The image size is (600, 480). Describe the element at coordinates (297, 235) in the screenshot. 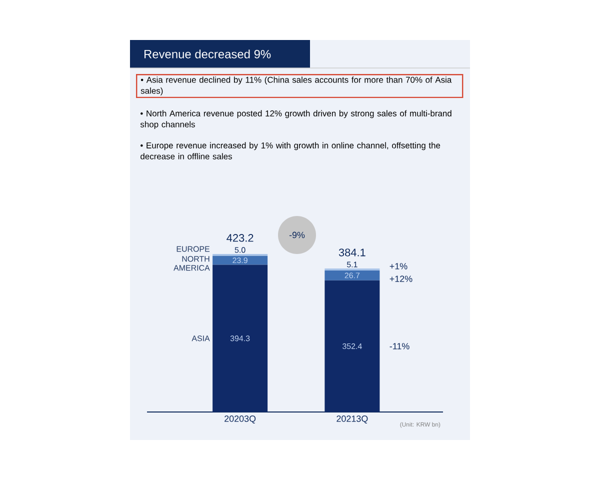

I see `text: -9%` at that location.